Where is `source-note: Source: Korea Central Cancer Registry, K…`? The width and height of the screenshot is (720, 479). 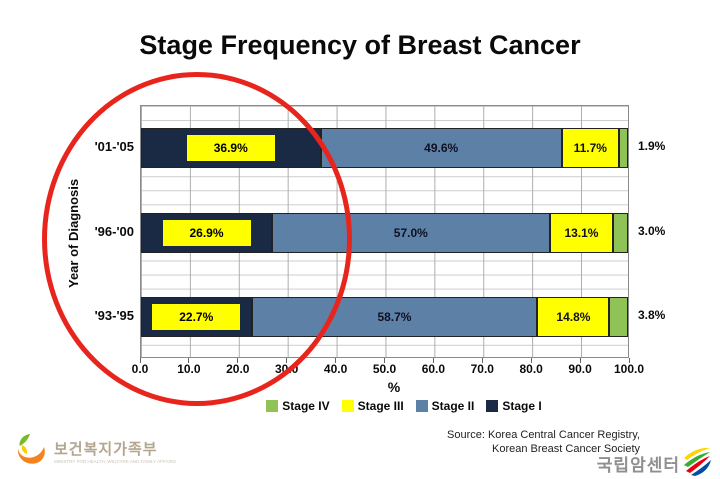
source-note: Source: Korea Central Cancer Registry, K… is located at coordinates (543, 442).